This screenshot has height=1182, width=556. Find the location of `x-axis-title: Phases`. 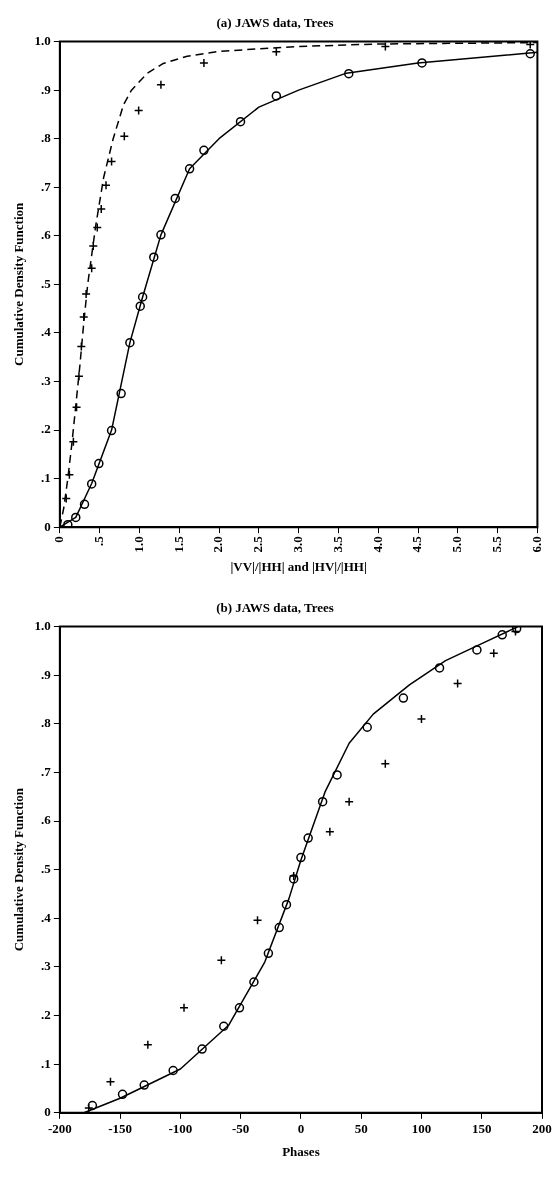

x-axis-title: Phases is located at coordinates (301, 1151).